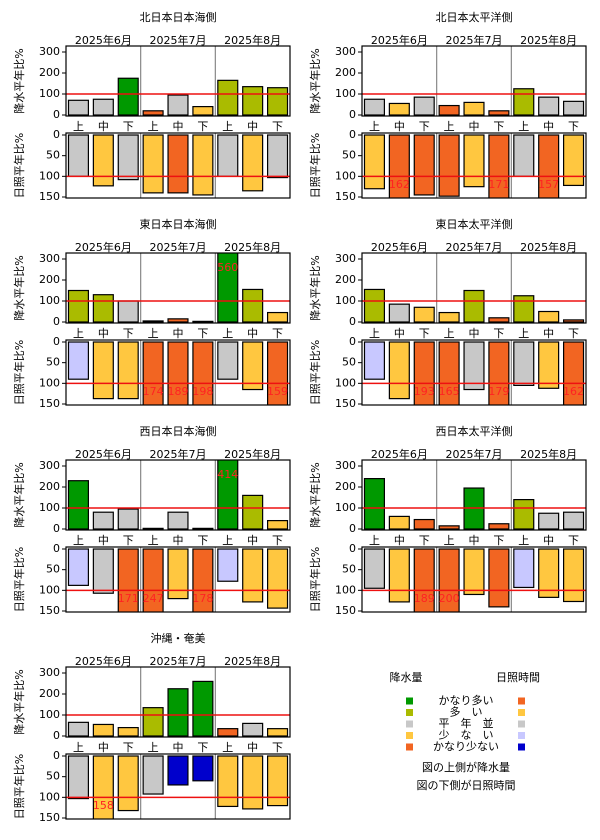 The width and height of the screenshot is (600, 840). Describe the element at coordinates (202, 598) in the screenshot. I see `value-label: 178` at that location.